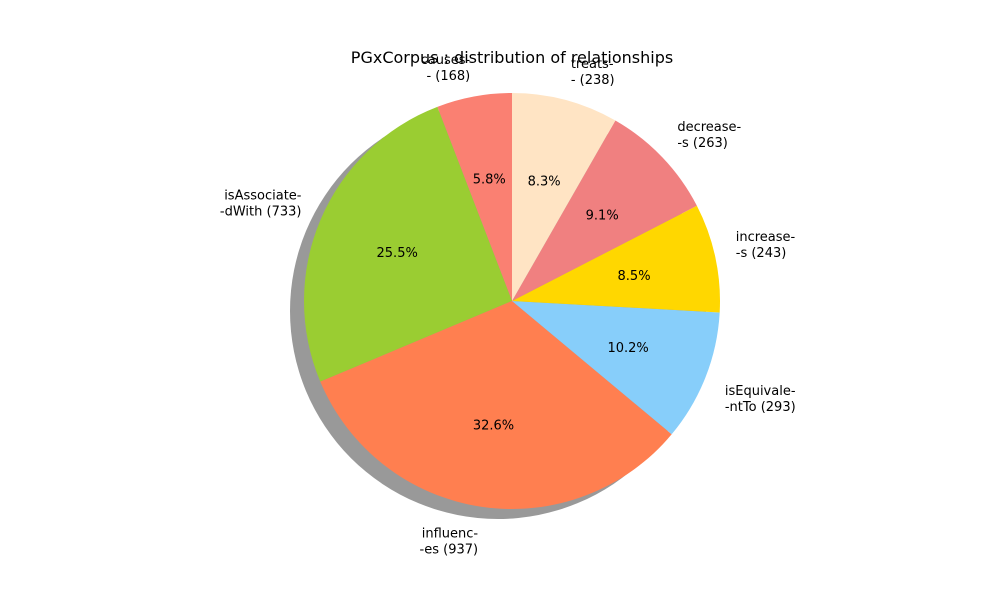  What do you see at coordinates (766, 237) in the screenshot?
I see `slice-label-line: increase-` at bounding box center [766, 237].